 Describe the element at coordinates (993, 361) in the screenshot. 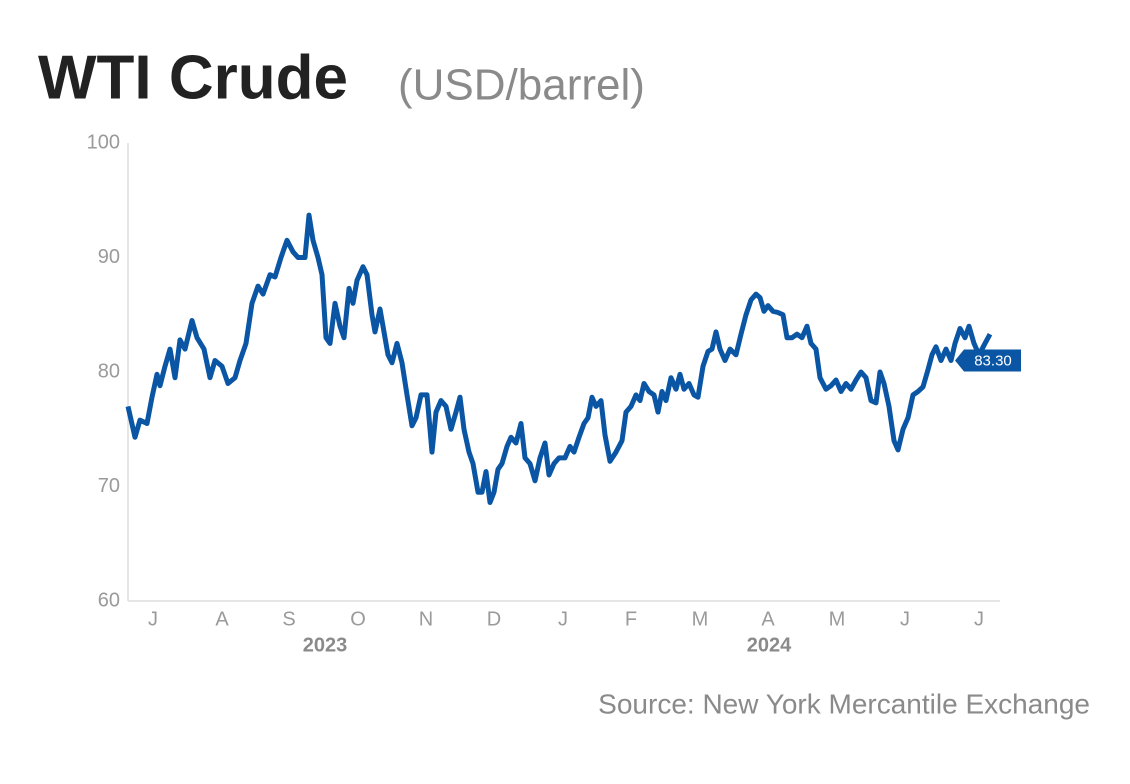

I see `value-label: 83.30` at that location.